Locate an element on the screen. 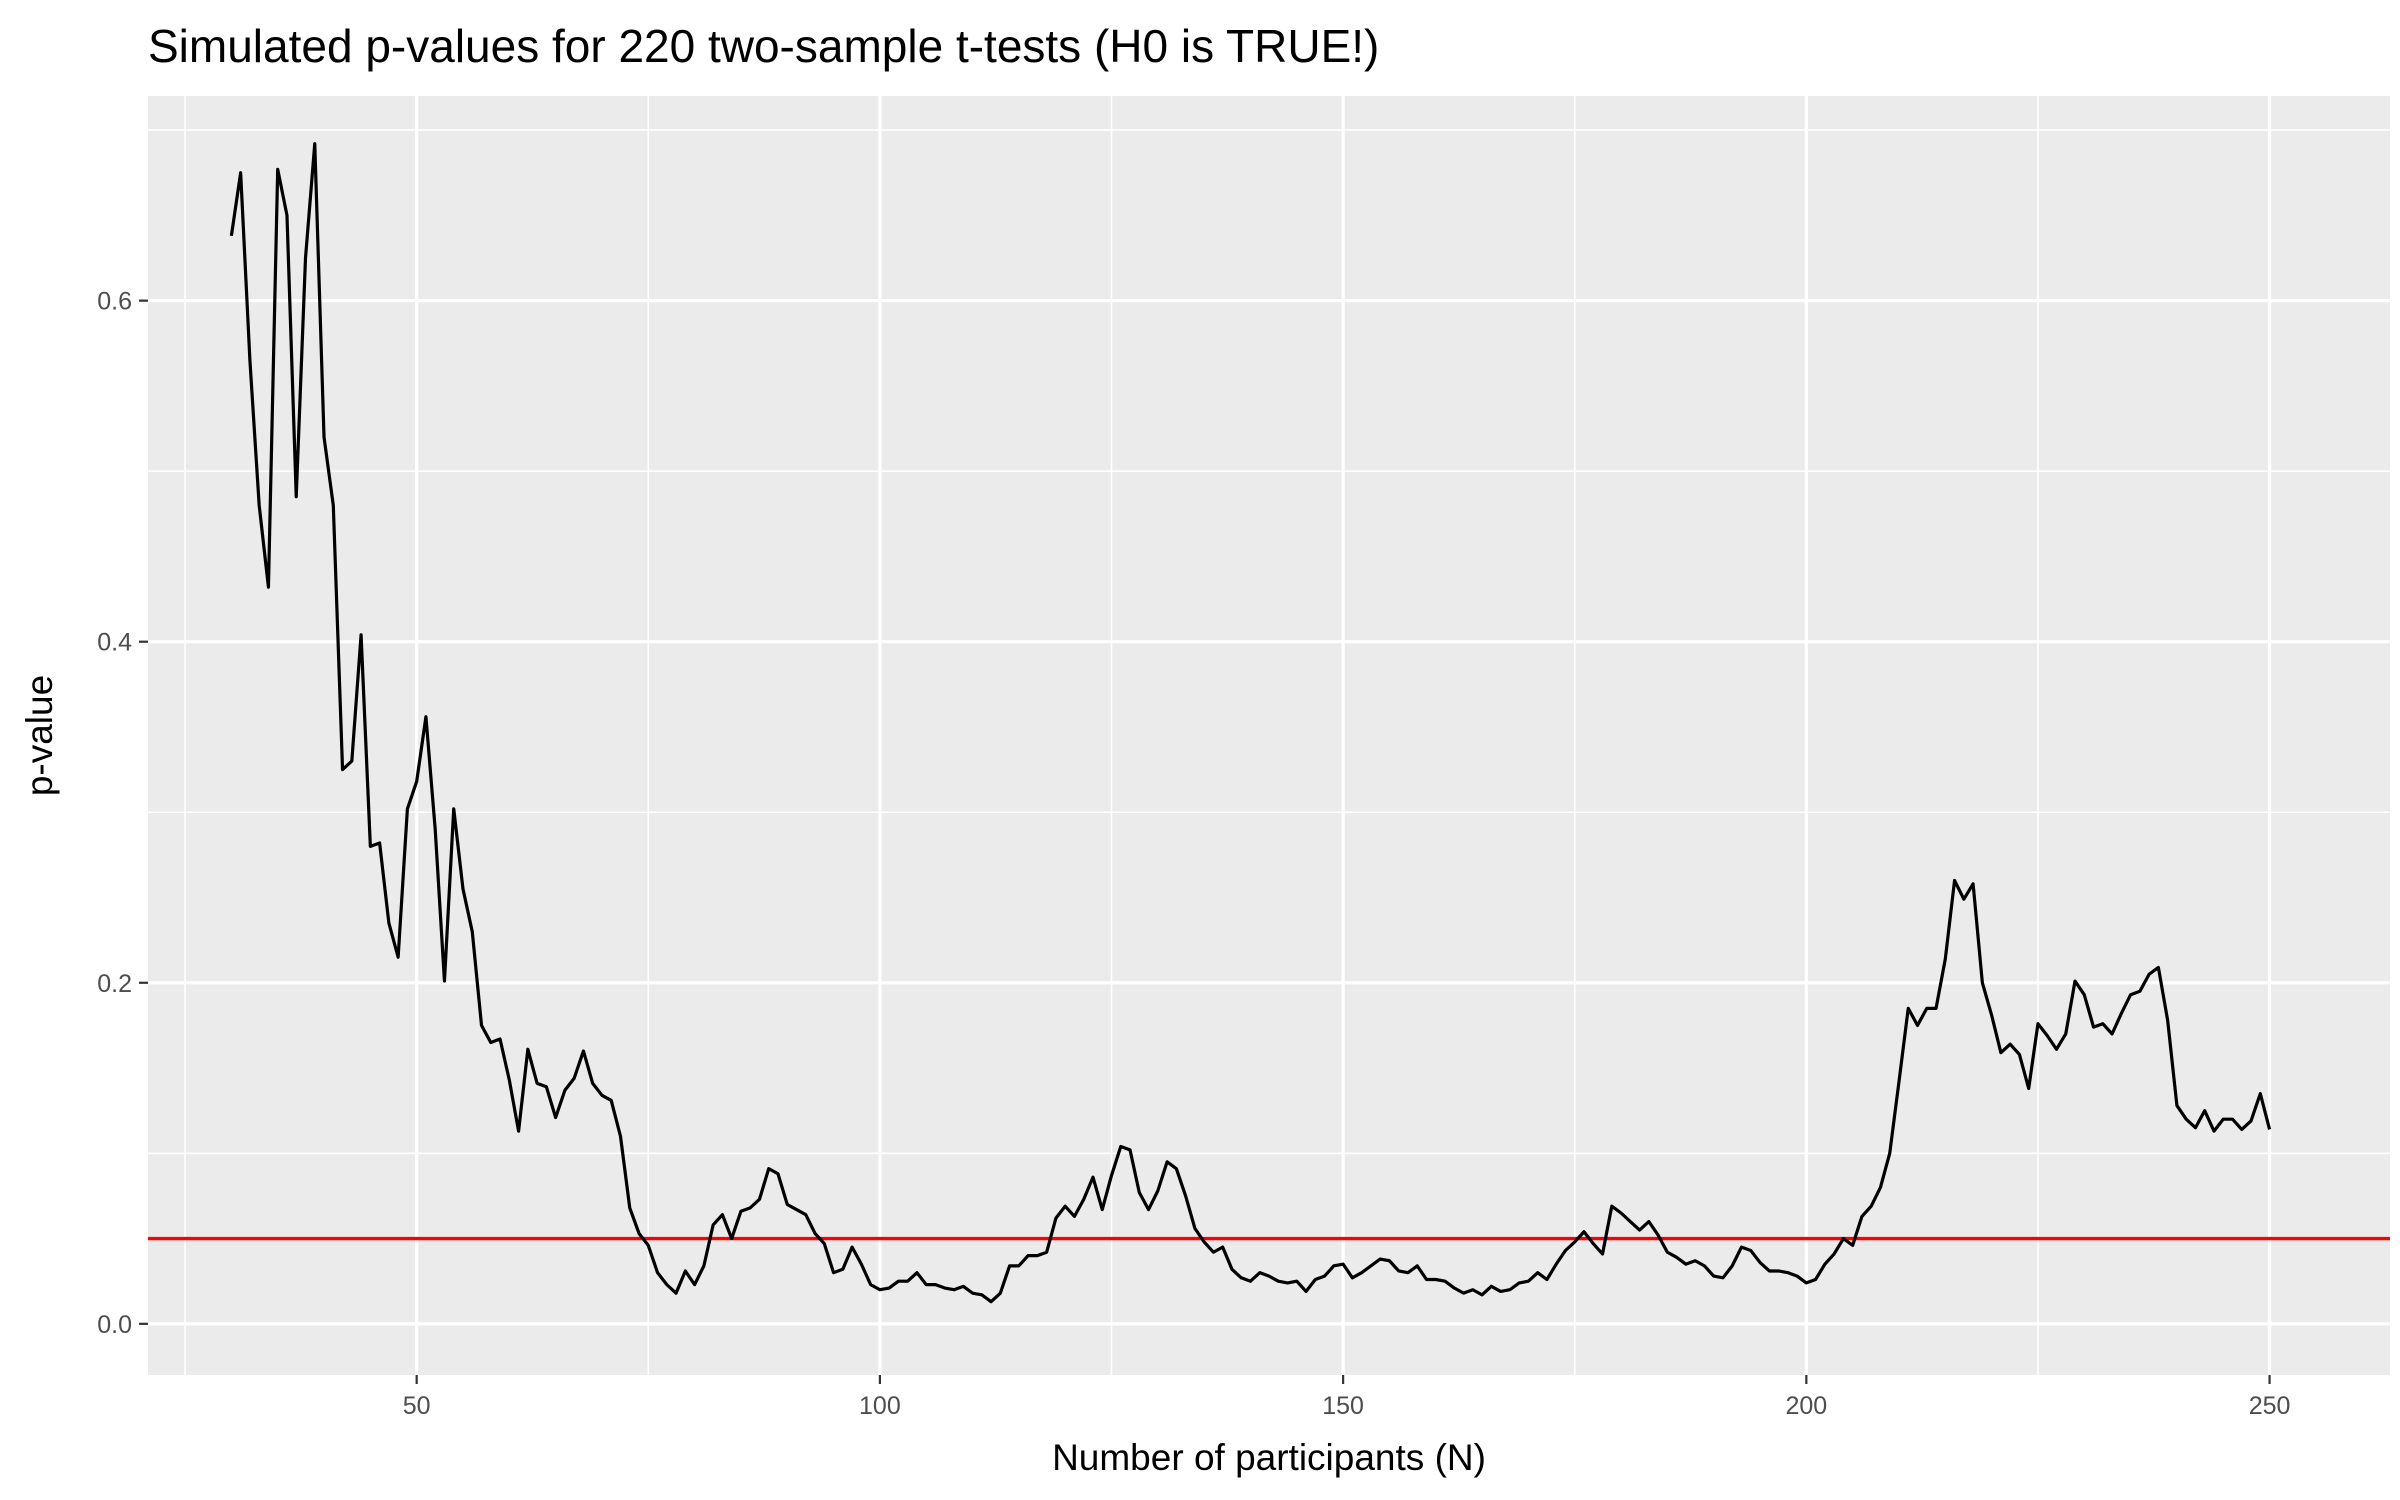 This screenshot has height=1500, width=2400. y-axis-title: p-value is located at coordinates (39, 735).